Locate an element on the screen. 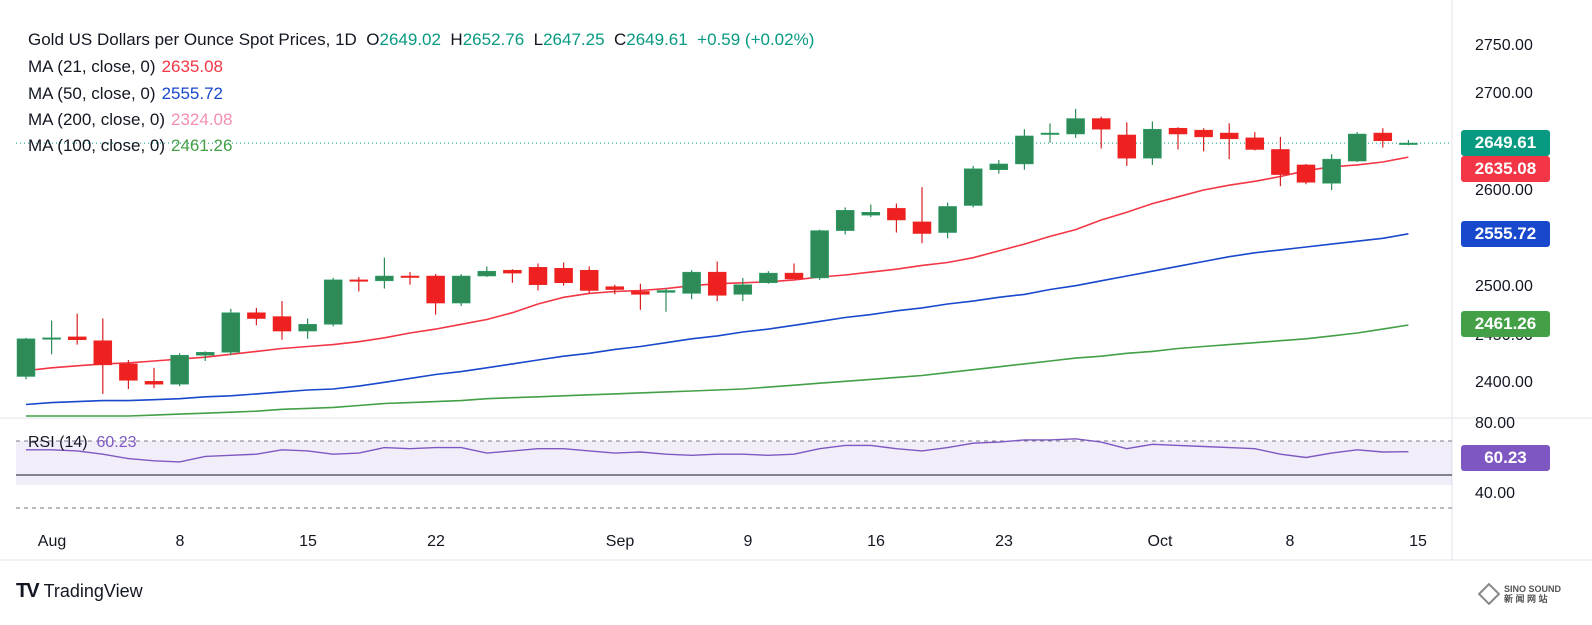 The width and height of the screenshot is (1592, 625). ma100-line is located at coordinates (717, 370).